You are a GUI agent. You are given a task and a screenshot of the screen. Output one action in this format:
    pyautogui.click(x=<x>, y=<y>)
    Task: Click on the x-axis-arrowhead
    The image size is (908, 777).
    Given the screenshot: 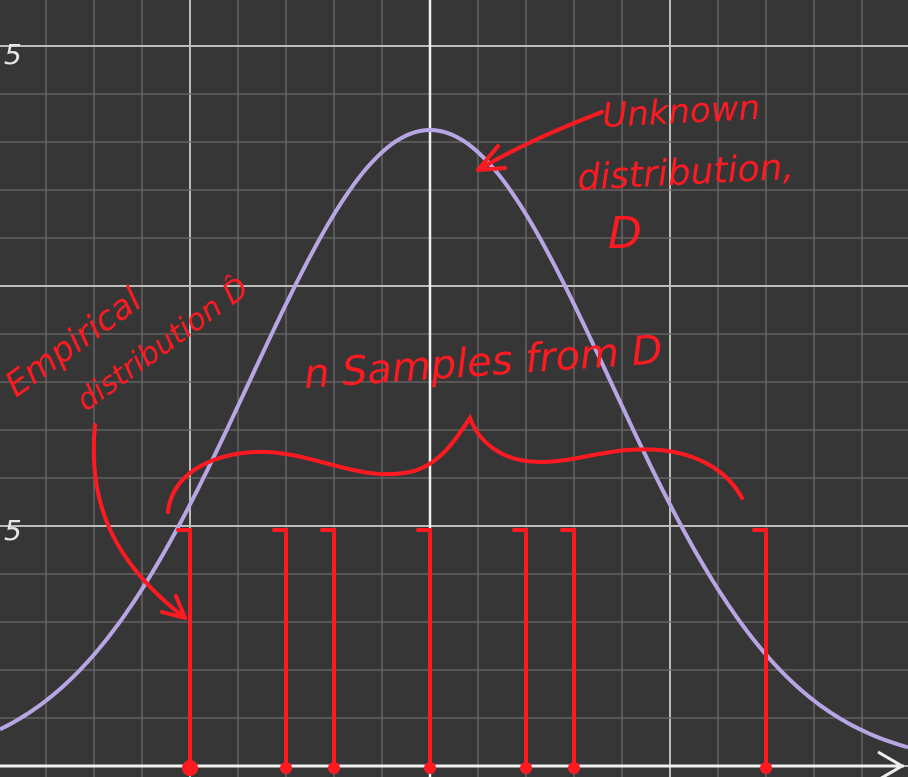 What is the action you would take?
    pyautogui.click(x=891, y=763)
    